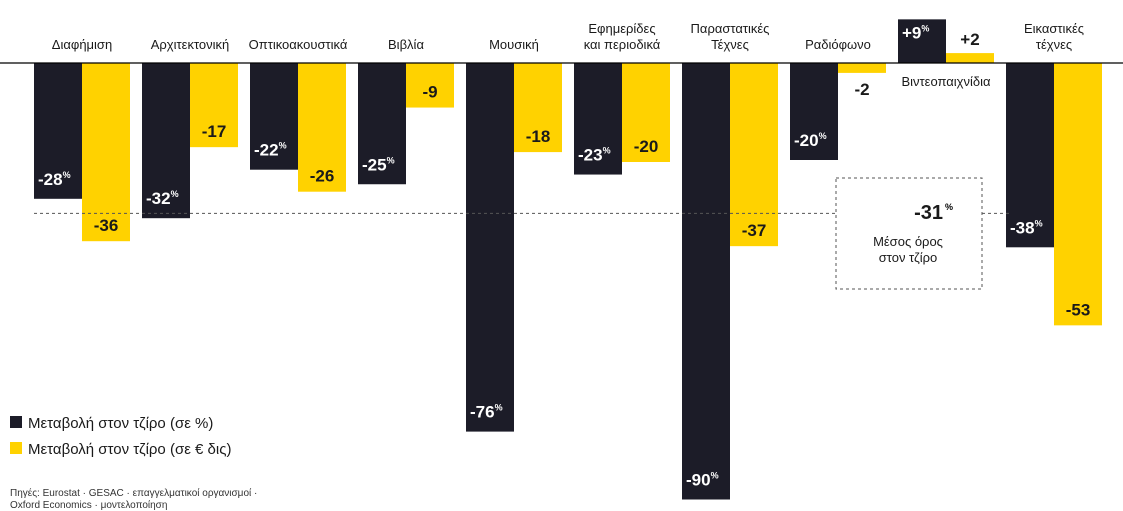  I want to click on value-label-eur-6: -37, so click(754, 230).